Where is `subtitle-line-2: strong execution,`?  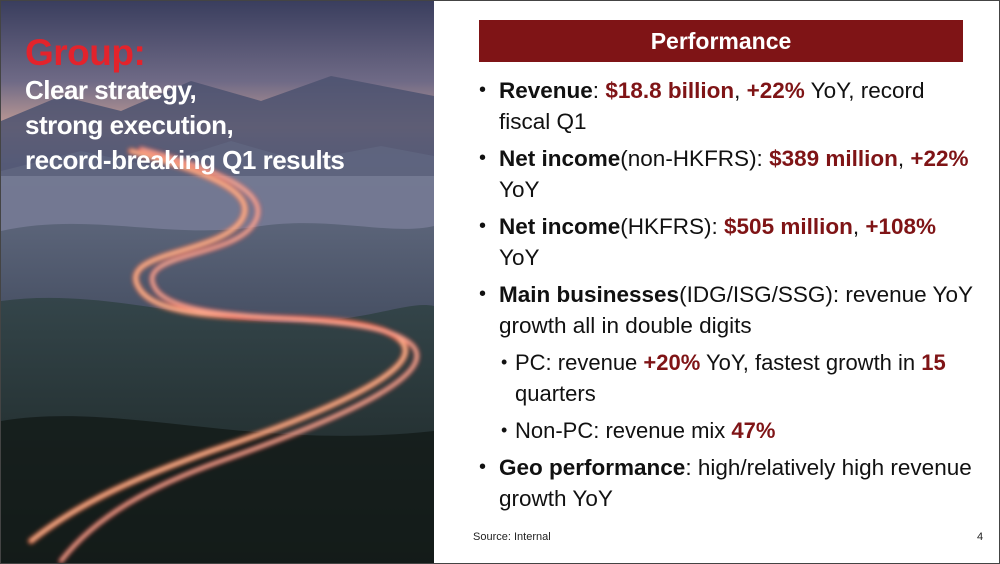
subtitle-line-2: strong execution, is located at coordinates (129, 125).